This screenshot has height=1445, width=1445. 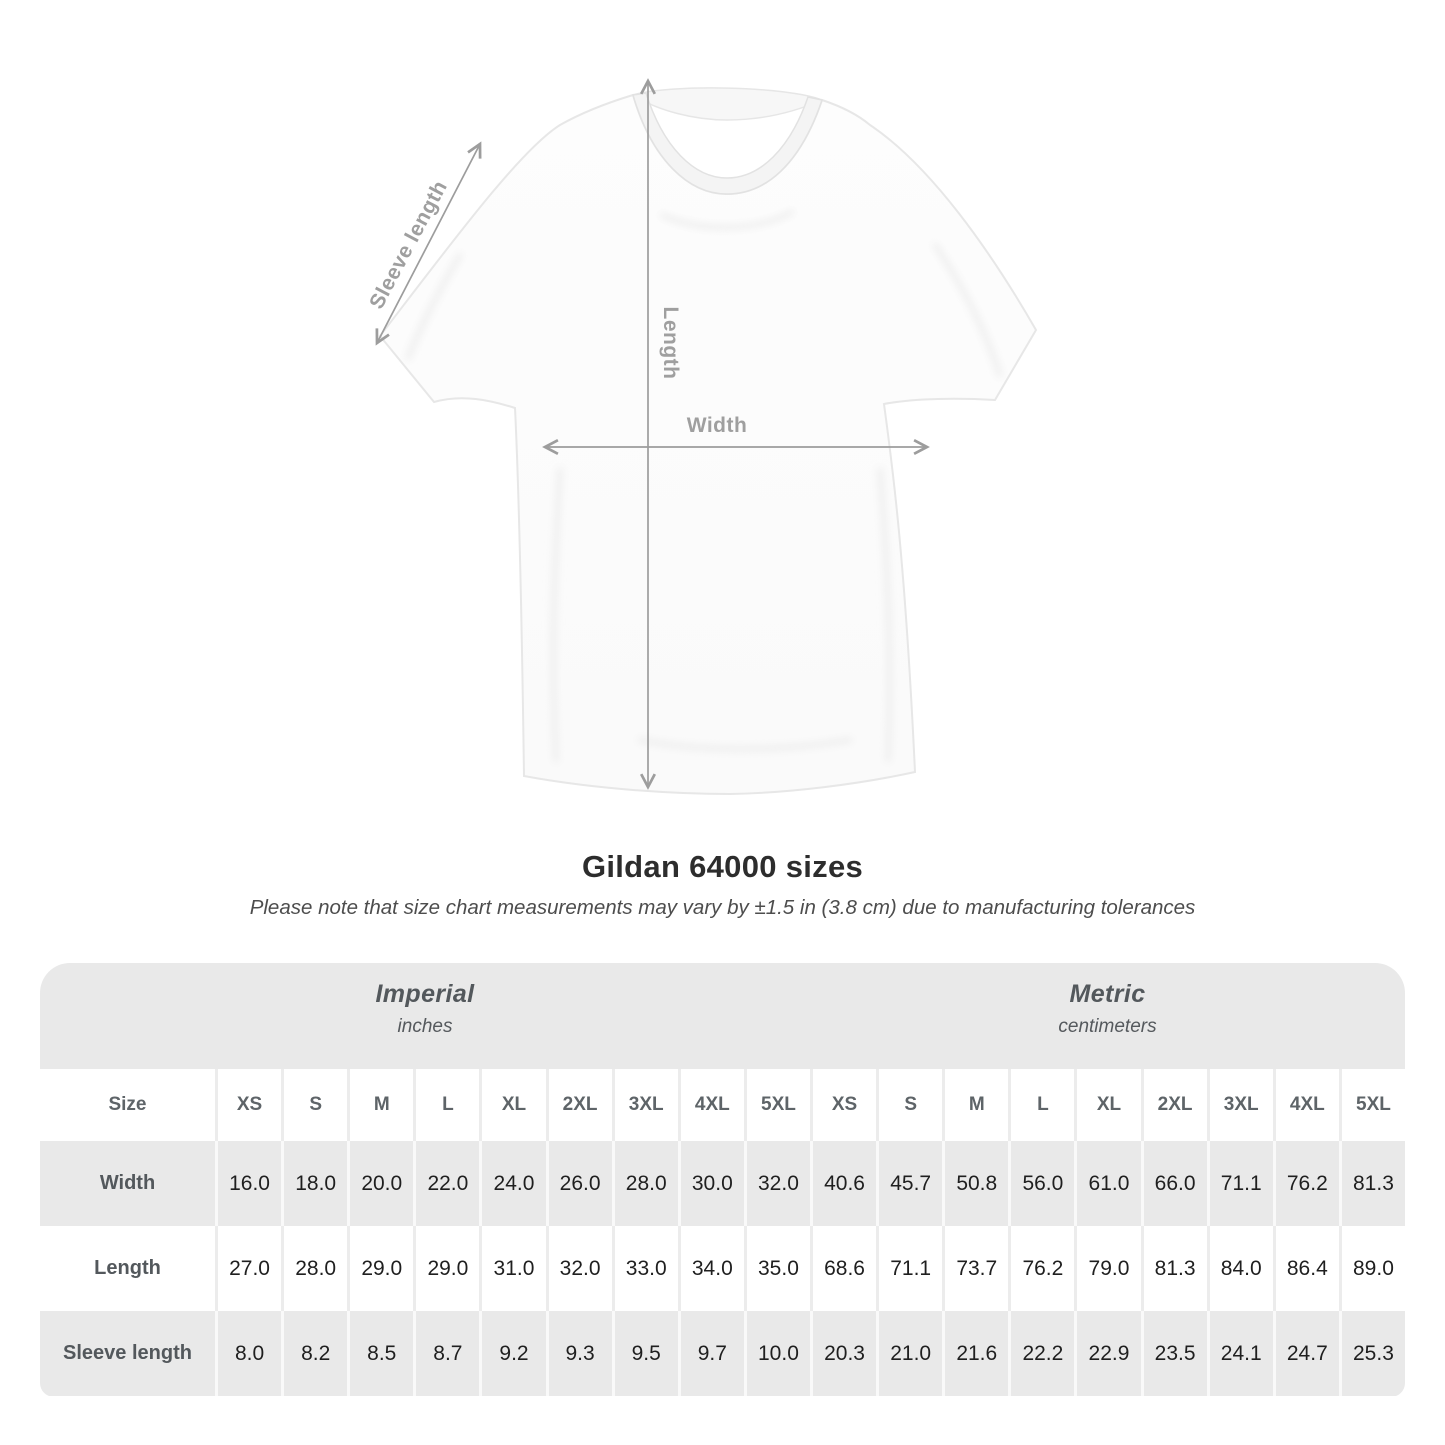 I want to click on table-cell: 8.2, so click(x=314, y=1353).